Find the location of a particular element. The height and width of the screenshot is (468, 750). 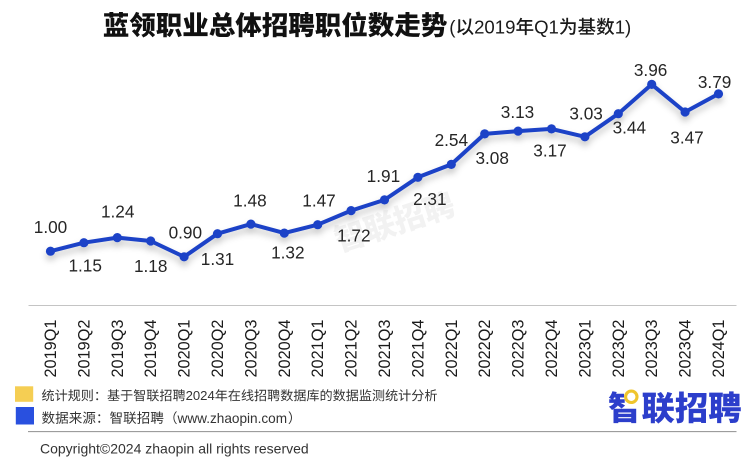

svg-text: 1.48 is located at coordinates (249, 201).